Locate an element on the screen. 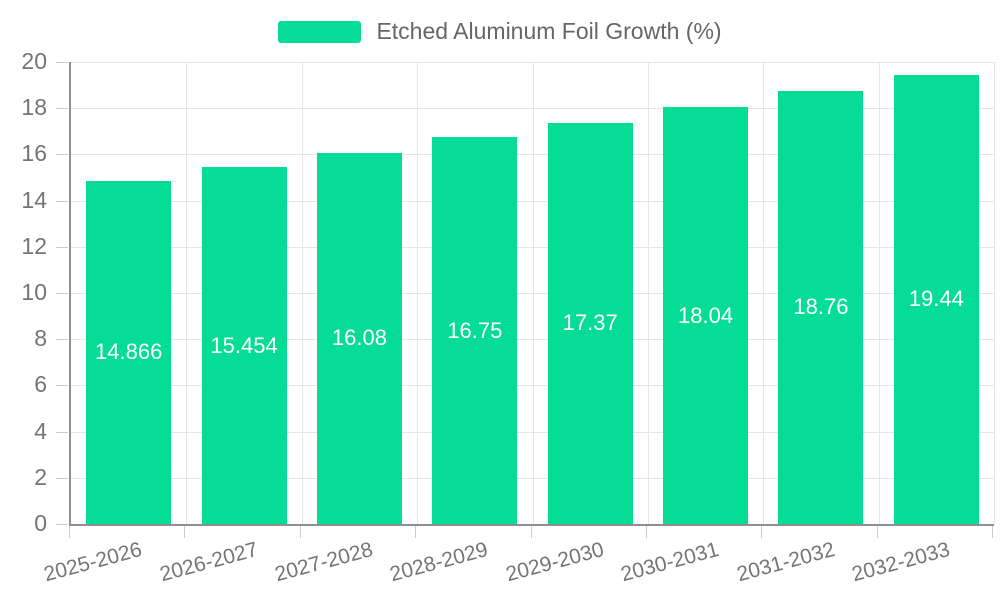 Image resolution: width=1000 pixels, height=600 pixels. y-axis-label: 2 is located at coordinates (40, 476).